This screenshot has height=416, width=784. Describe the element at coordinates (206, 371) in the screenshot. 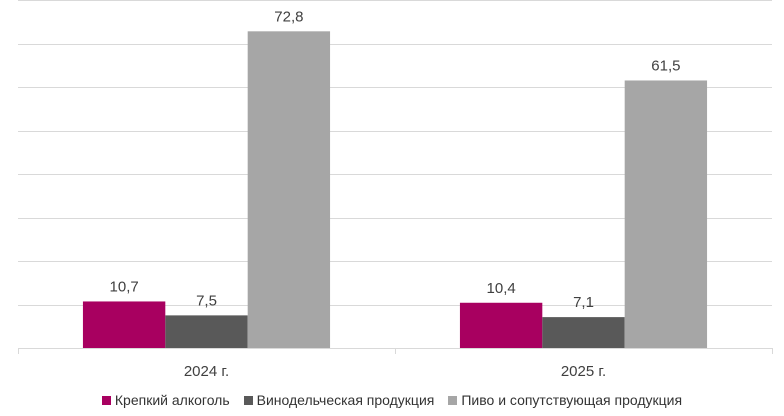

I see `x-tick-label: 2024 г.` at that location.